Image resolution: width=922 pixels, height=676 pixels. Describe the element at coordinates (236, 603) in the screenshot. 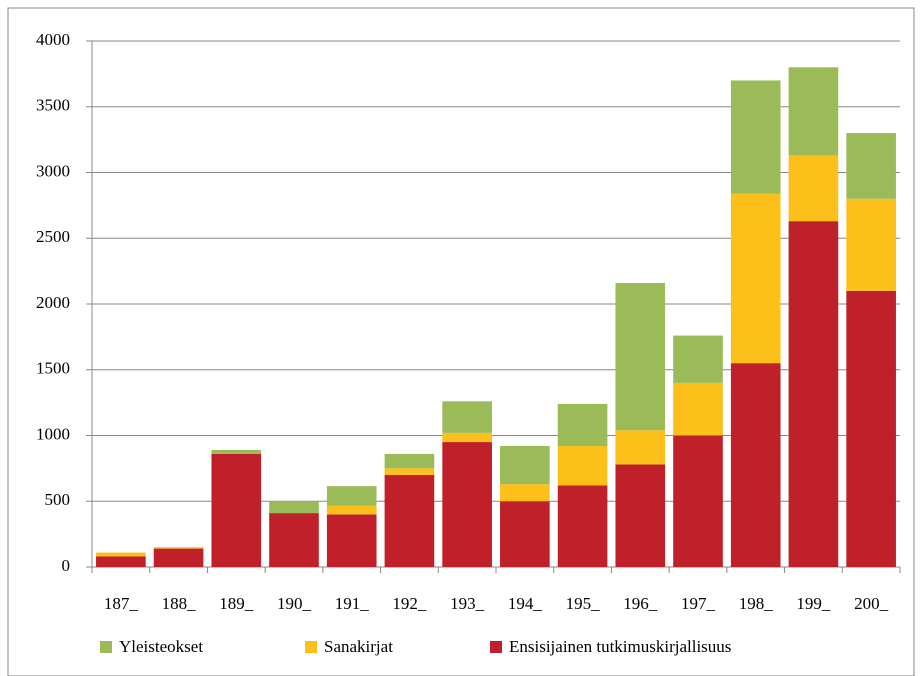

I see `x-tick-label: 189_` at that location.